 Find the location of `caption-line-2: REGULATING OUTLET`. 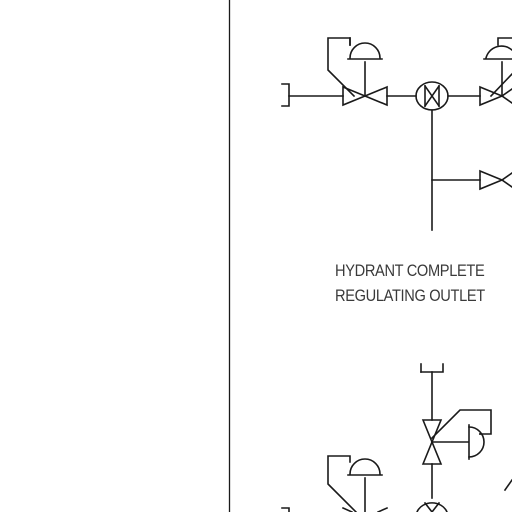

caption-line-2: REGULATING OUTLET is located at coordinates (410, 295).